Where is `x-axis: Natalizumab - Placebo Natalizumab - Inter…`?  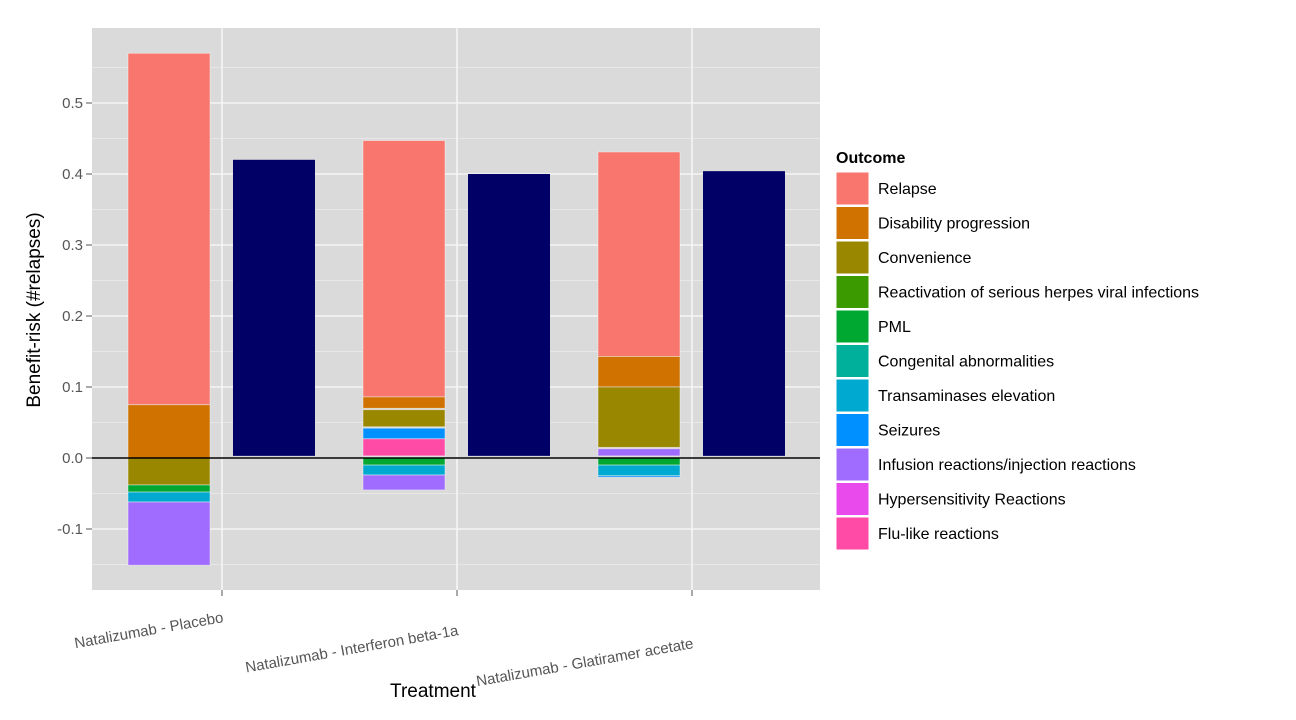
x-axis: Natalizumab - Placebo Natalizumab - Inter… is located at coordinates (384, 640).